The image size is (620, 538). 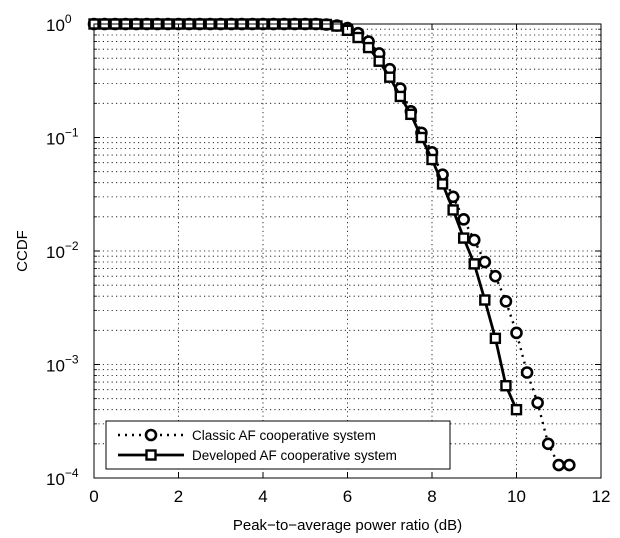 I want to click on x-tick-label: 12, so click(x=601, y=496).